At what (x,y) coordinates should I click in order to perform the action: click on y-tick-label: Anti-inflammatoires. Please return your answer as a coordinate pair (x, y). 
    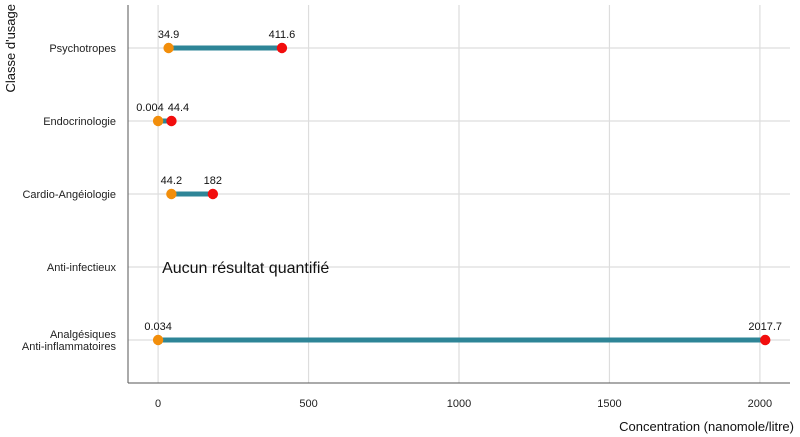
    Looking at the image, I should click on (69, 347).